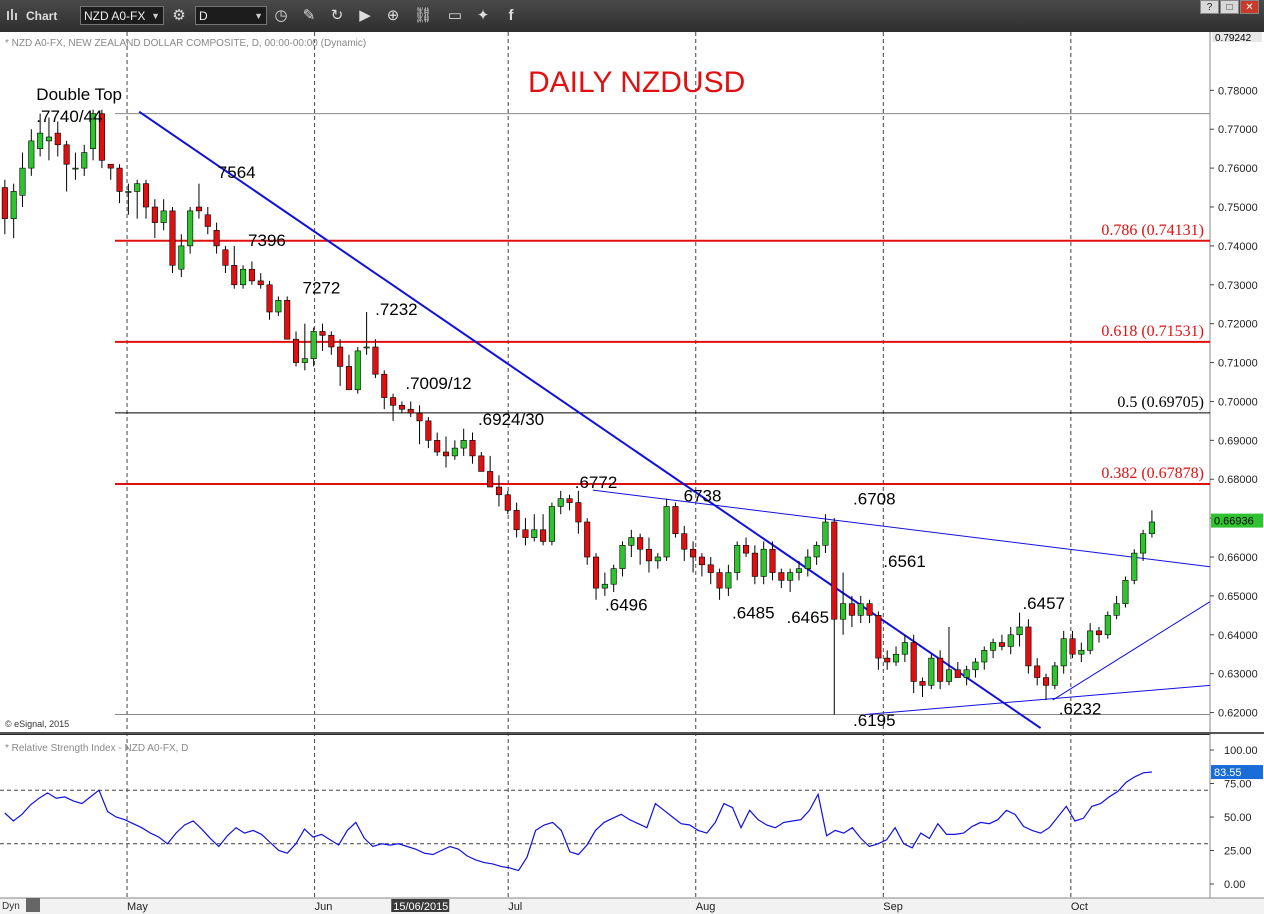 This screenshot has width=1264, height=914. I want to click on maximize-button: □, so click(1229, 7).